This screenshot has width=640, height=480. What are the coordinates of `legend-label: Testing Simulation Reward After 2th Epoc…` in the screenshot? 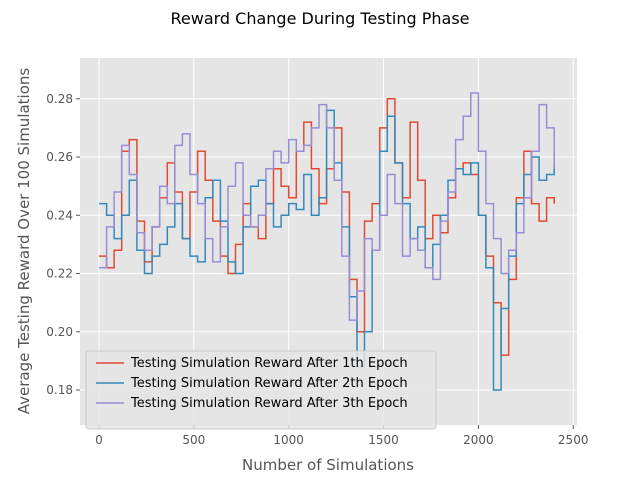 It's located at (269, 383).